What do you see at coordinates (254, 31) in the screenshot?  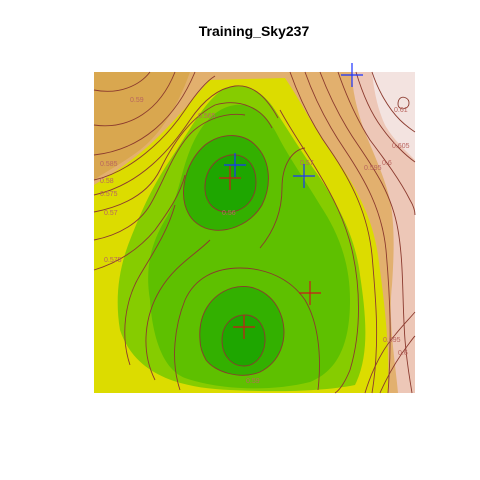 I see `chart-title: Training_Sky237` at bounding box center [254, 31].